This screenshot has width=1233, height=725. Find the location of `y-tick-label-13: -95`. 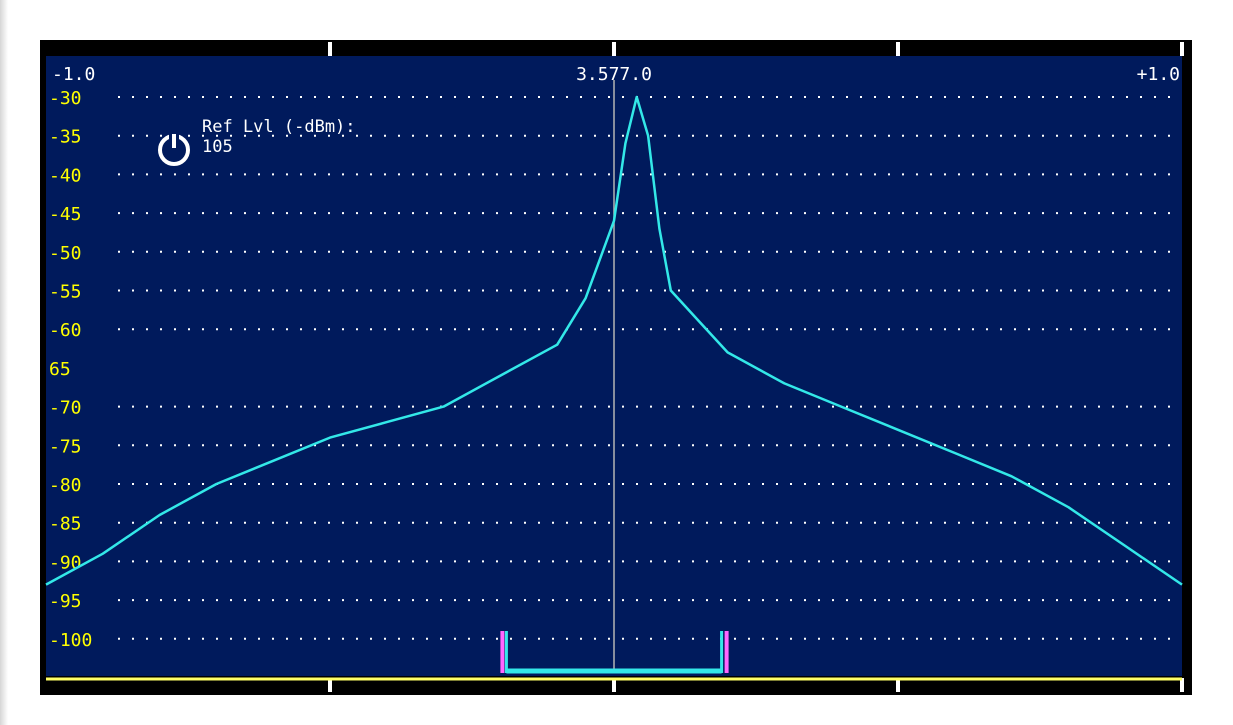

y-tick-label-13: -95 is located at coordinates (65, 601).